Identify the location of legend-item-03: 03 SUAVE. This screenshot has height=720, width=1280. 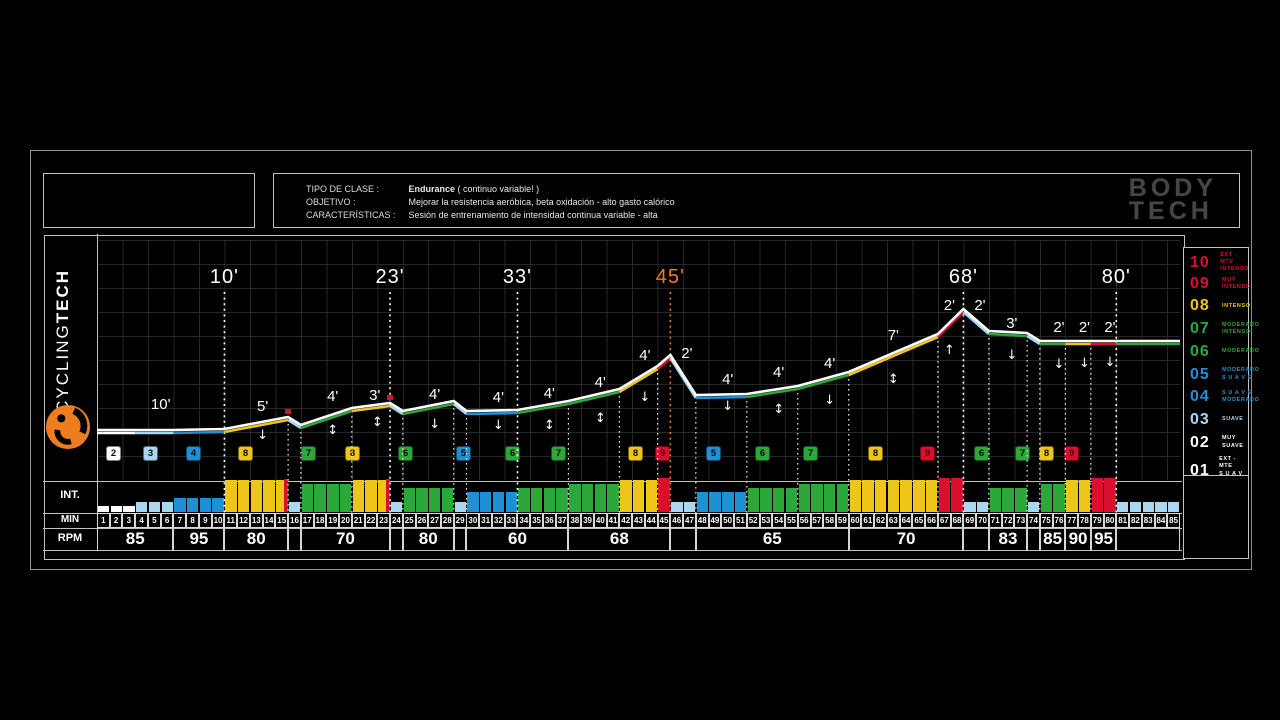
(1217, 420).